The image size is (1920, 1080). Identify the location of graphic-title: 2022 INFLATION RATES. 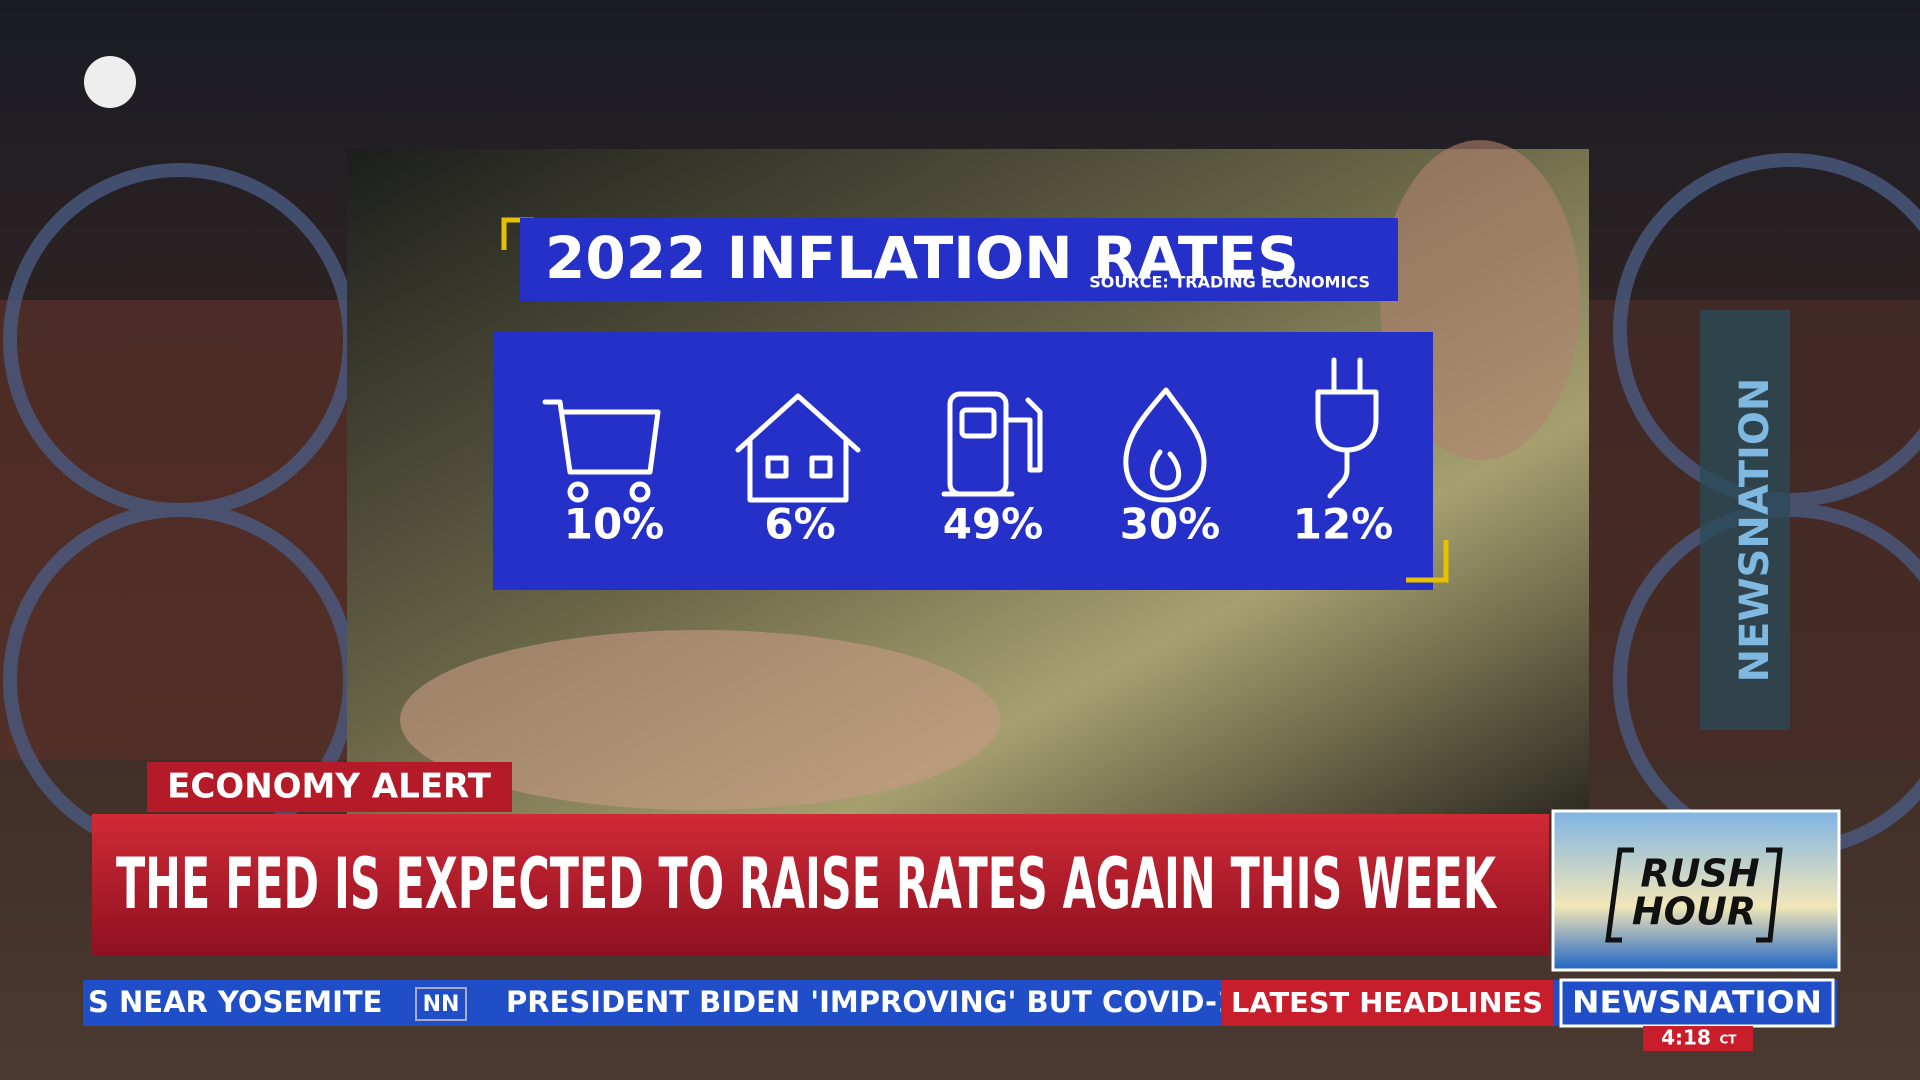
(922, 258).